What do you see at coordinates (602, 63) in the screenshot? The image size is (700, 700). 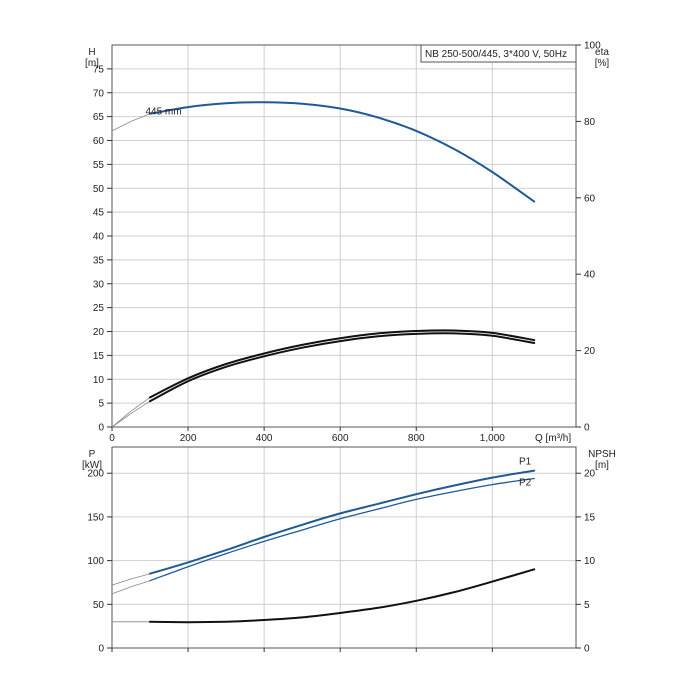 I see `right-axis-title: [%]` at bounding box center [602, 63].